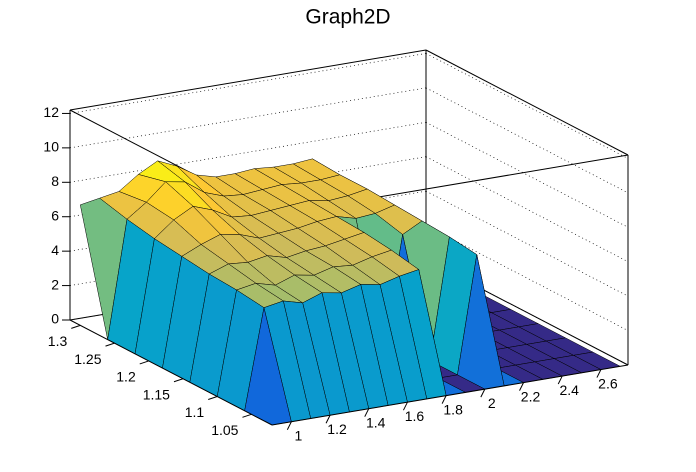  I want to click on x-tick-label: 2.2, so click(531, 396).